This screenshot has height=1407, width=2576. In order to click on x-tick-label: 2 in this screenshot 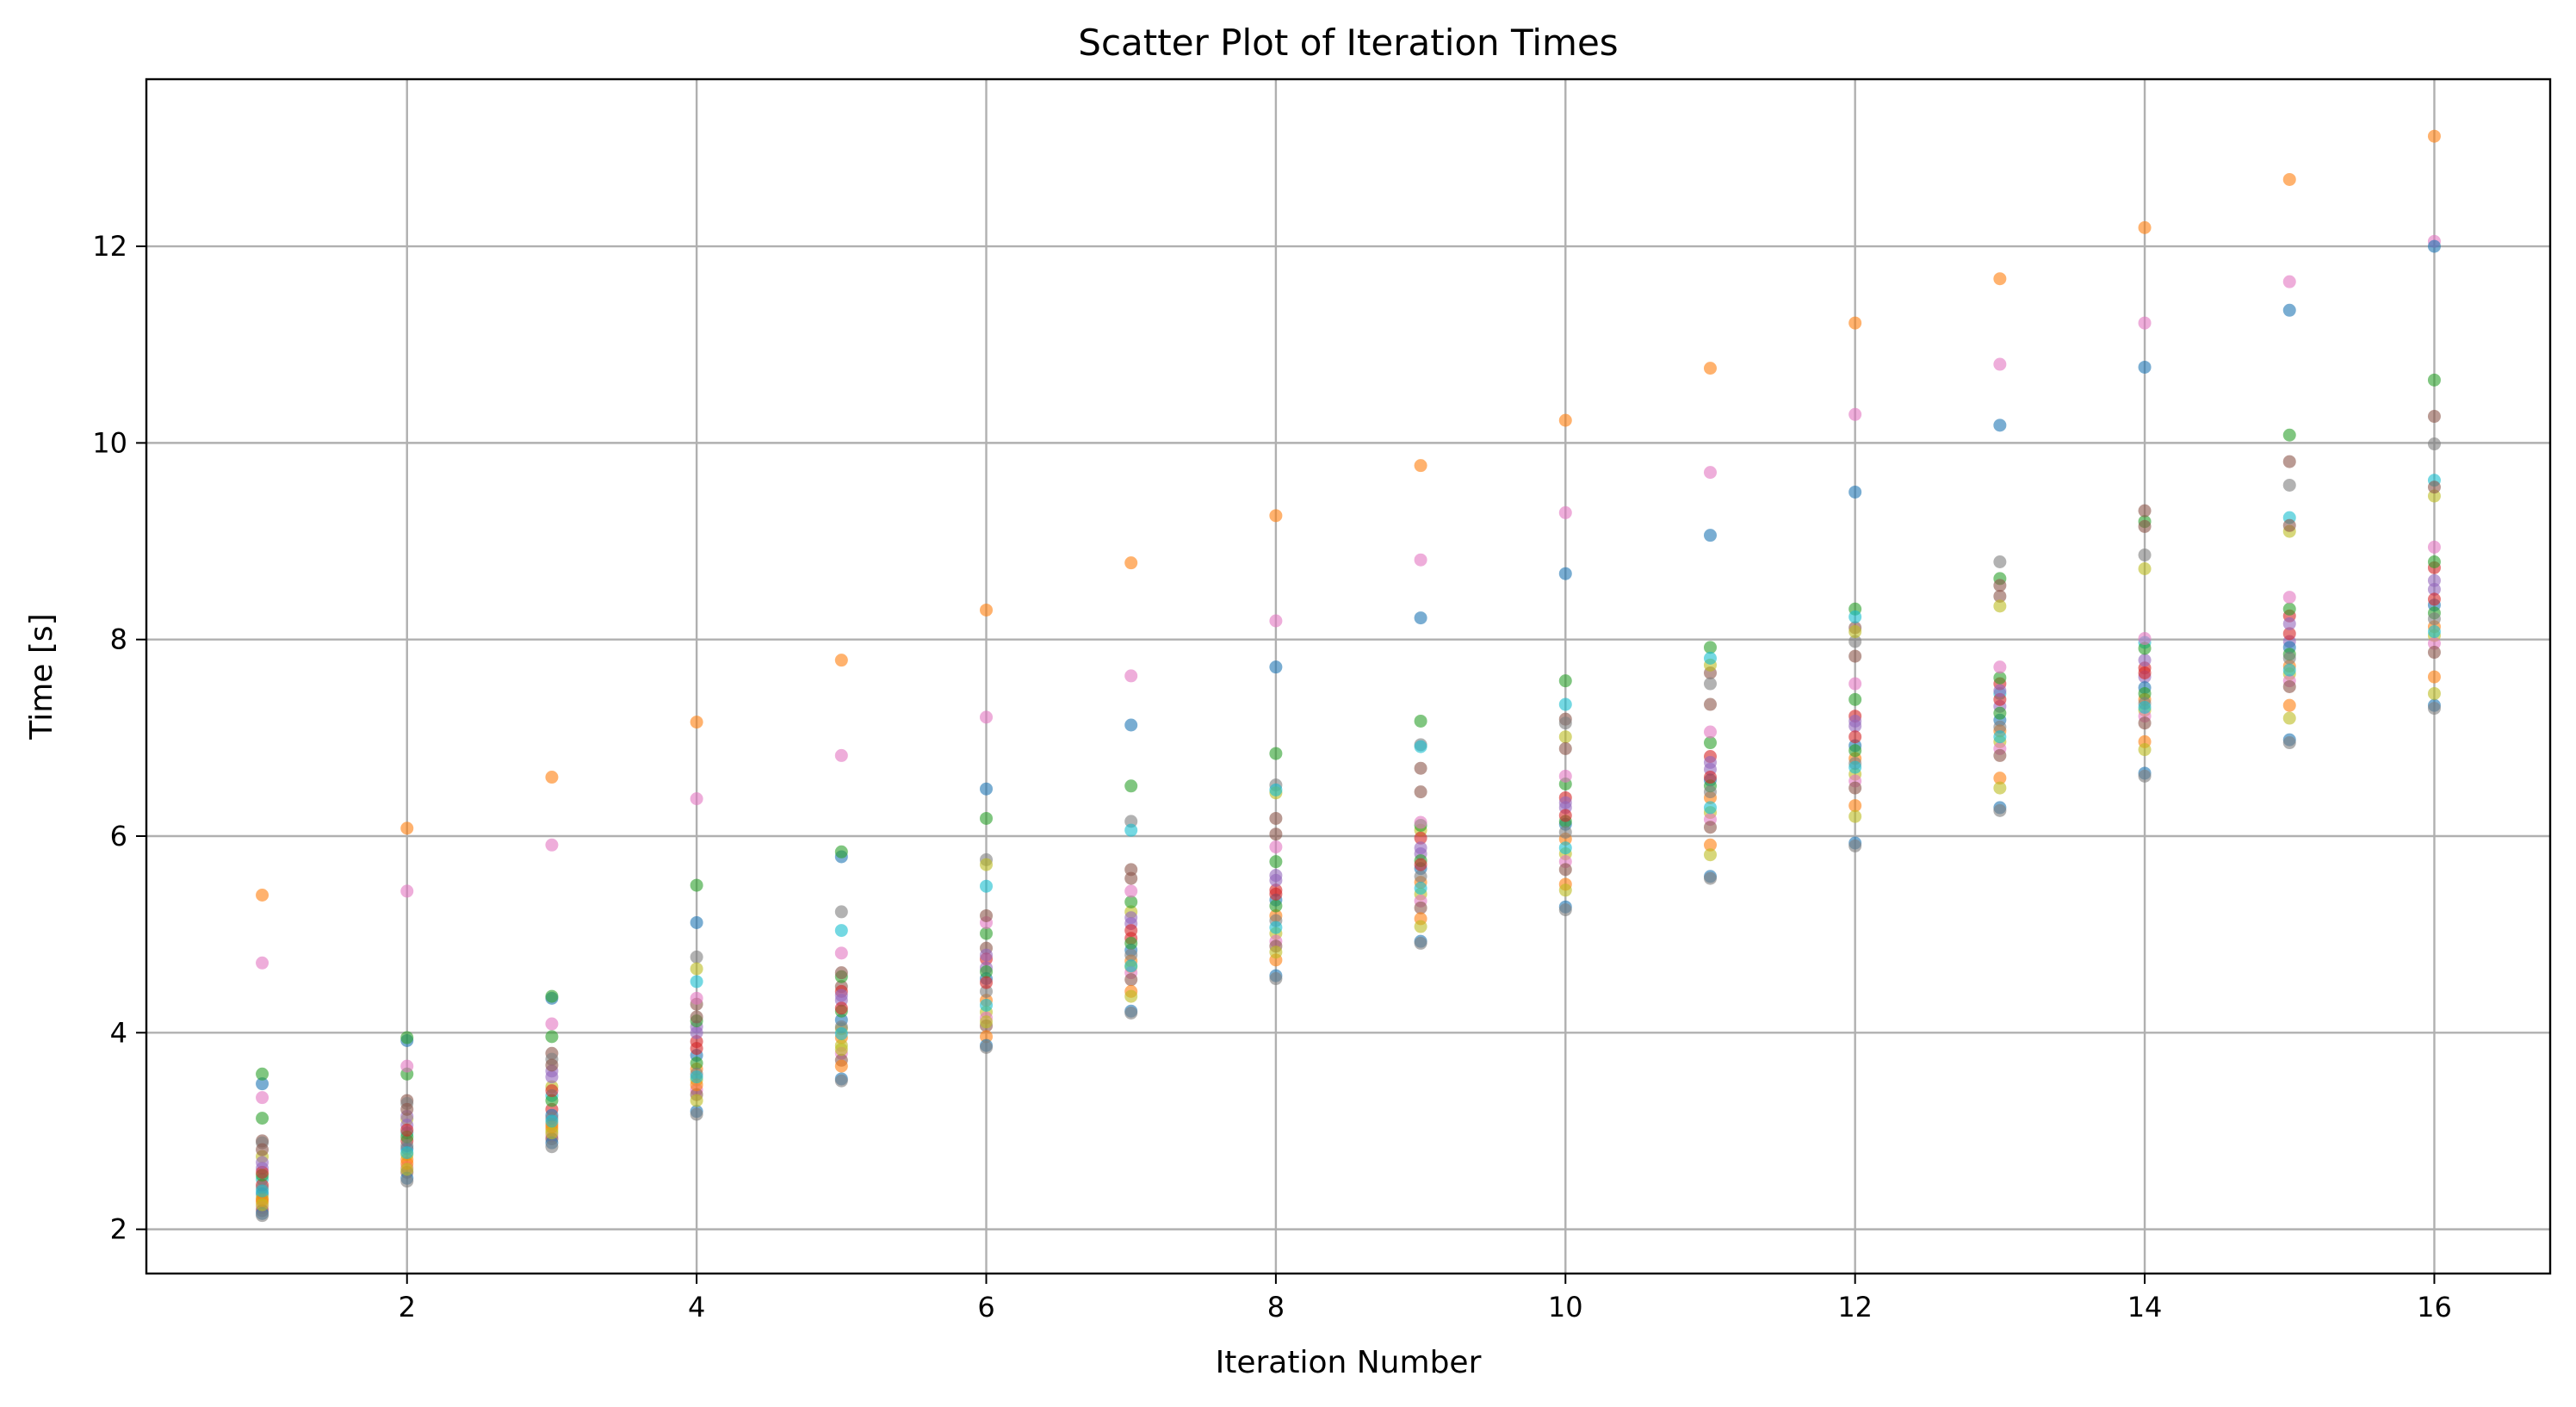, I will do `click(407, 1307)`.